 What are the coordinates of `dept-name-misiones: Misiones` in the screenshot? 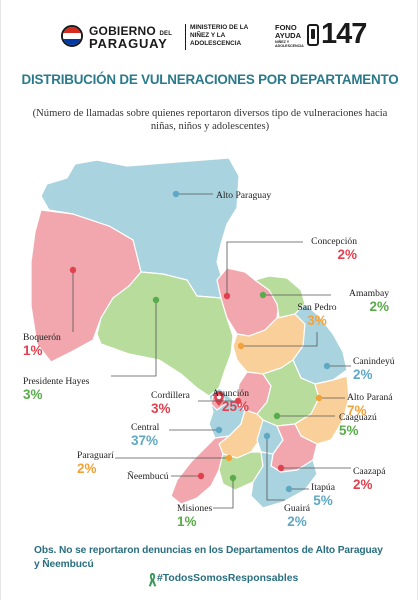 It's located at (194, 508).